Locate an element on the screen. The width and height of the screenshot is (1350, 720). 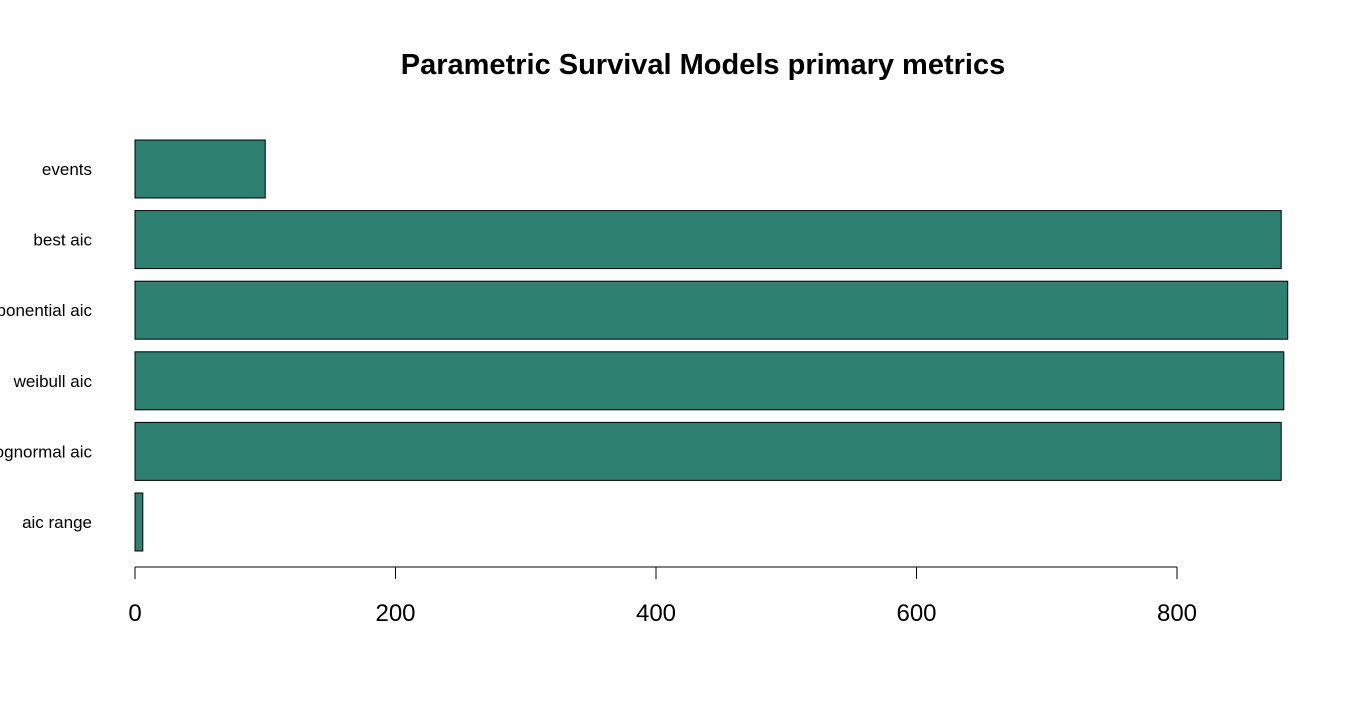
bar-exponential-aic is located at coordinates (711, 310).